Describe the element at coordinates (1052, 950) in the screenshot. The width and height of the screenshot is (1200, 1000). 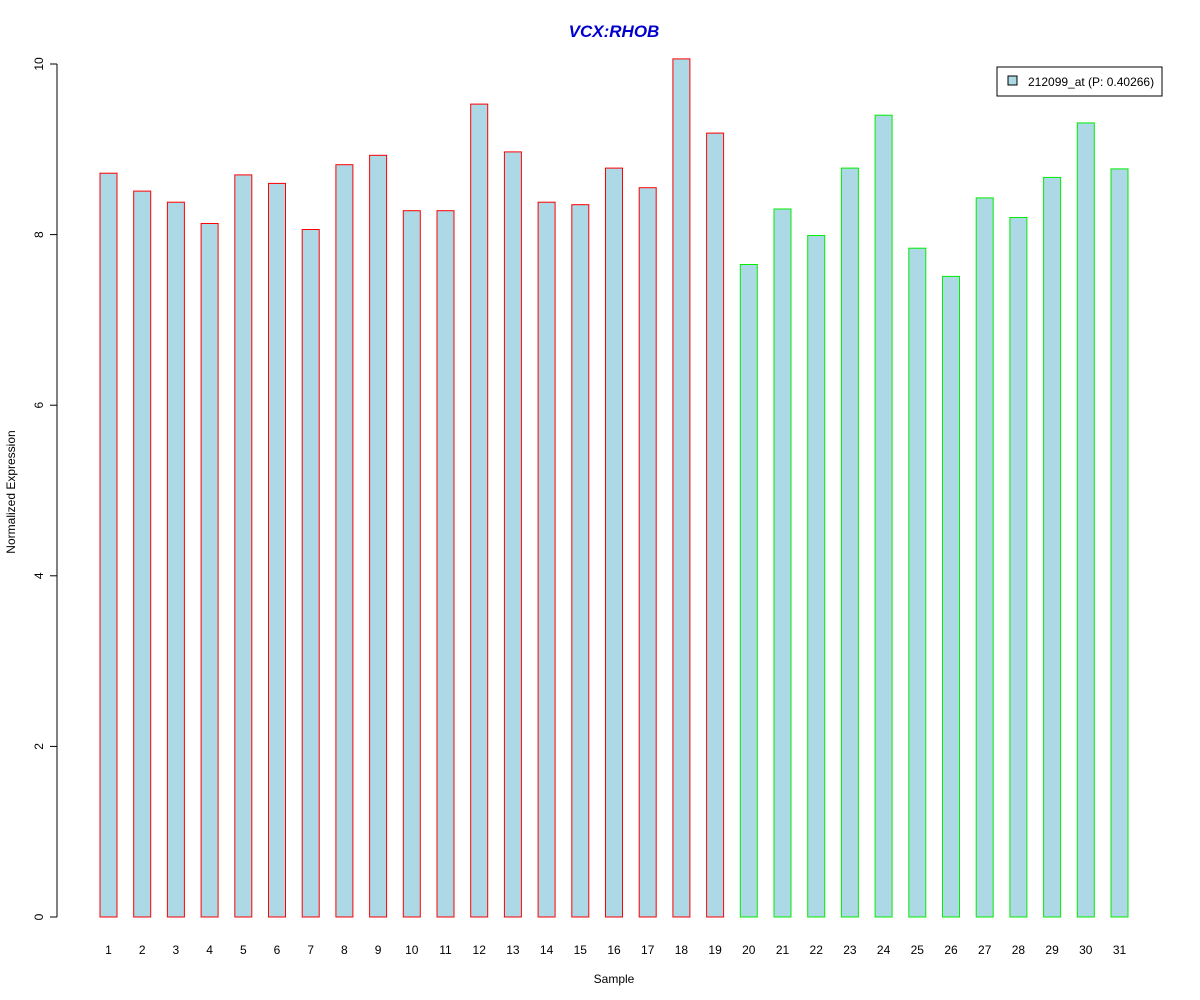
I see `x-tick-label: 29` at that location.